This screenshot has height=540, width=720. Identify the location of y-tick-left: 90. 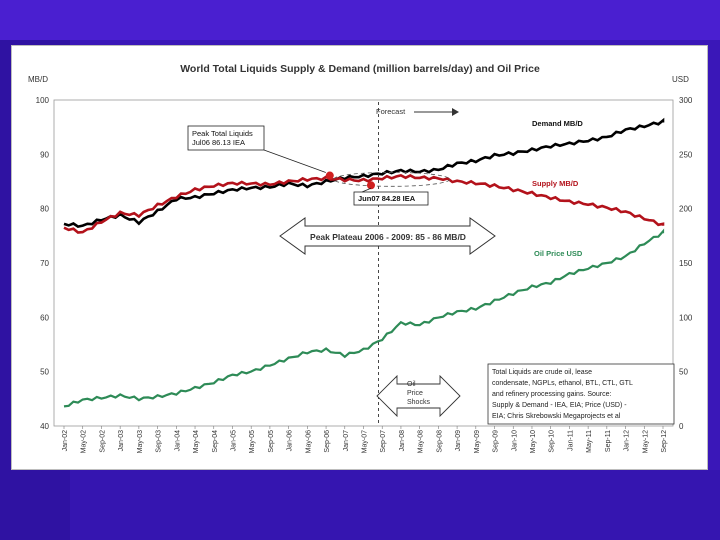
(44, 154).